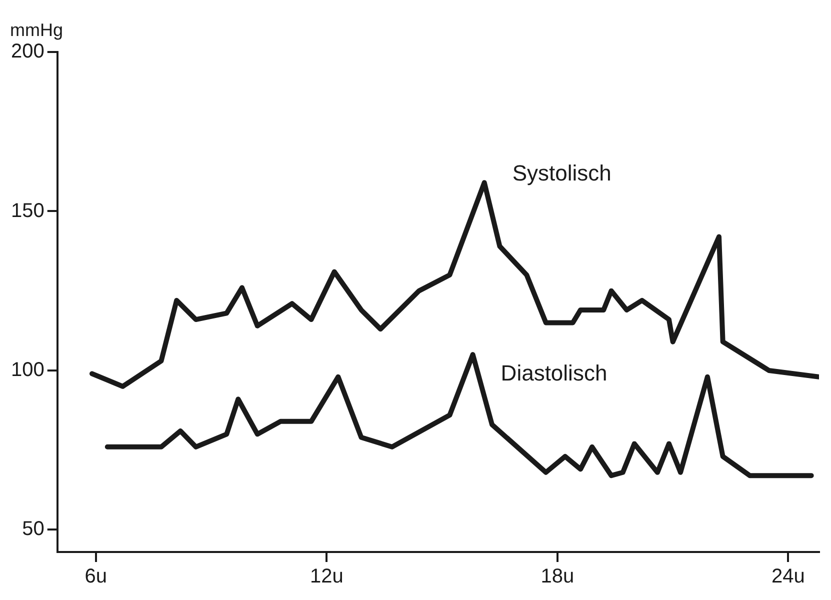 The width and height of the screenshot is (831, 600). Describe the element at coordinates (95, 577) in the screenshot. I see `x-tick-label: 6u` at that location.